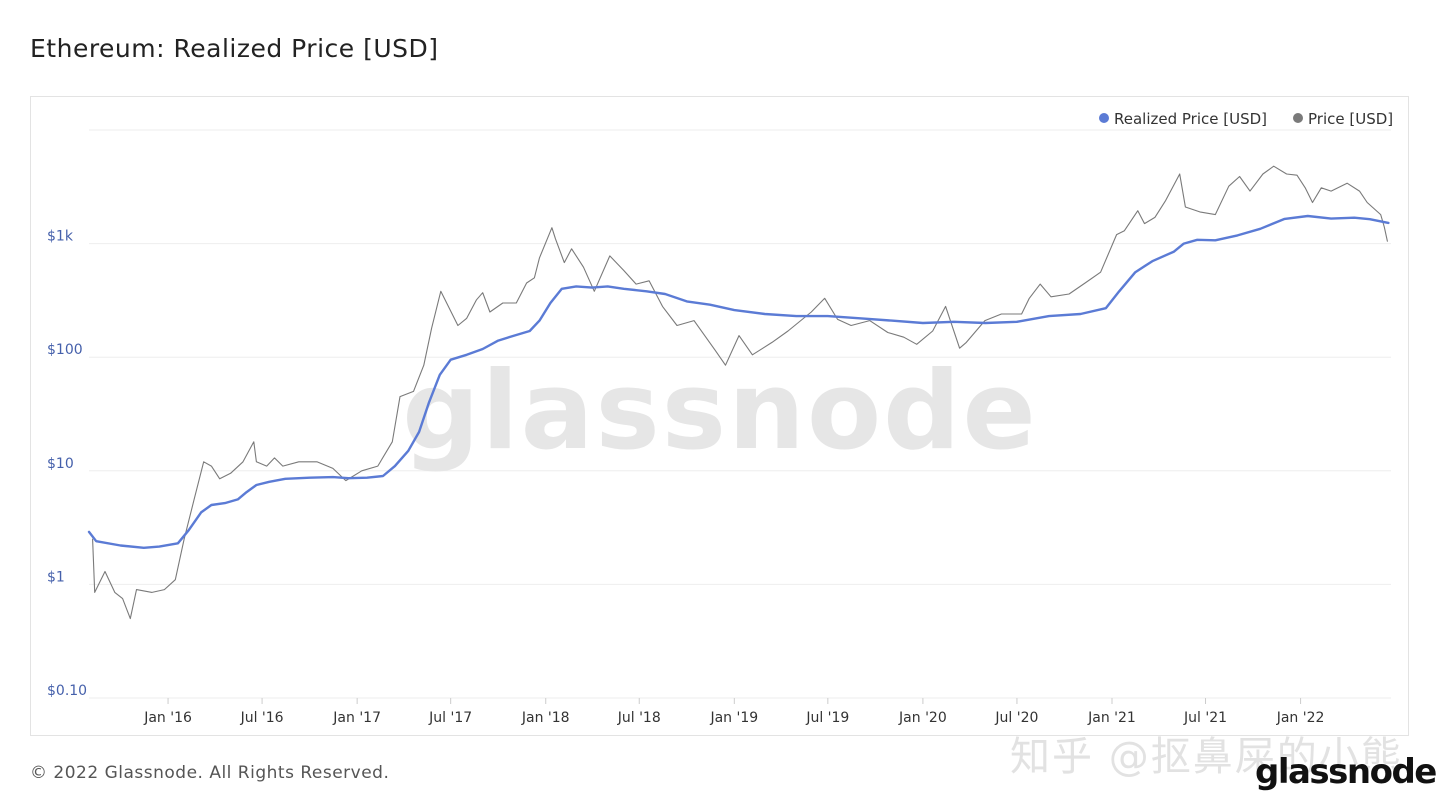 This screenshot has width=1440, height=810. Describe the element at coordinates (210, 773) in the screenshot. I see `copyright-footer: © 2022 Glassnode. All Rights Reserved.` at that location.